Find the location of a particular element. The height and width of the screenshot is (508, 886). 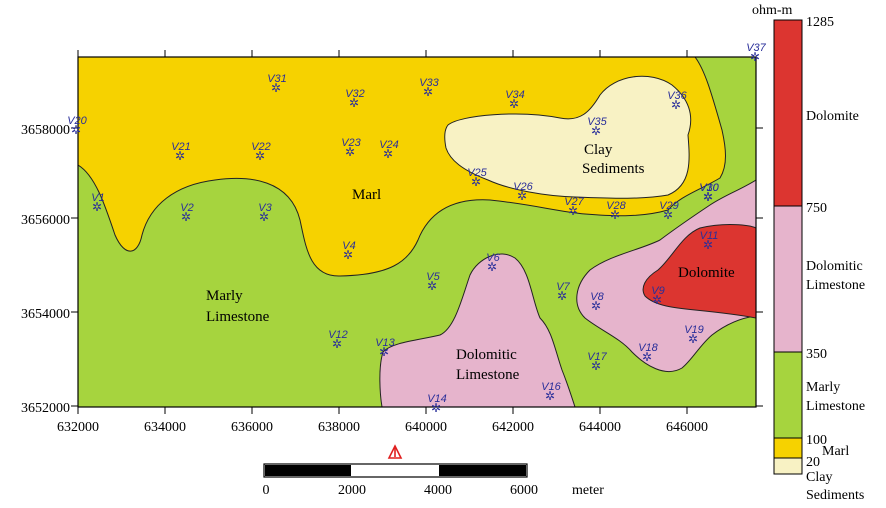

zone-clay-sediments is located at coordinates (568, 137).